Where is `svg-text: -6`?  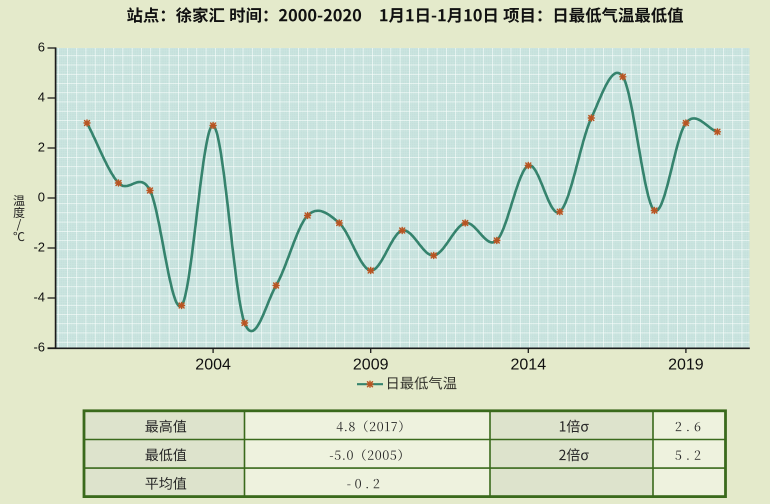 svg-text: -6 is located at coordinates (39, 347).